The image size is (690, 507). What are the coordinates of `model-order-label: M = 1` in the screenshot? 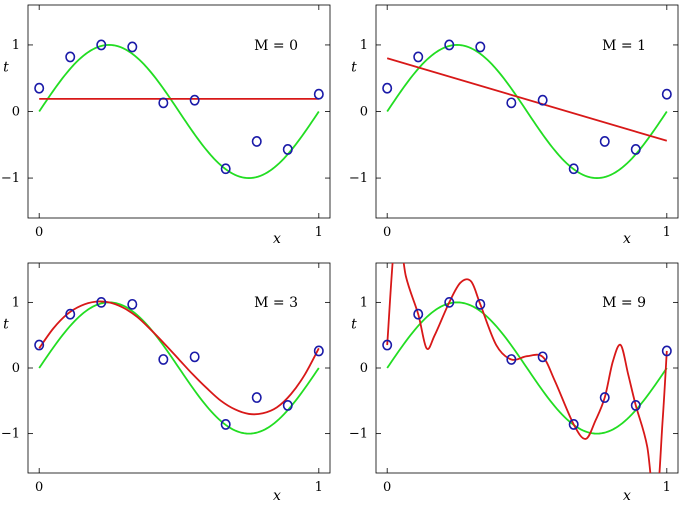 It's located at (624, 46).